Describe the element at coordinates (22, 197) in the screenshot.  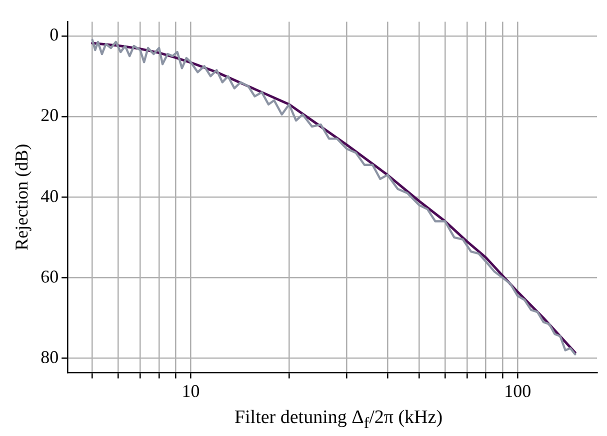
I see `y-axis-title: Rejection (dB)` at that location.